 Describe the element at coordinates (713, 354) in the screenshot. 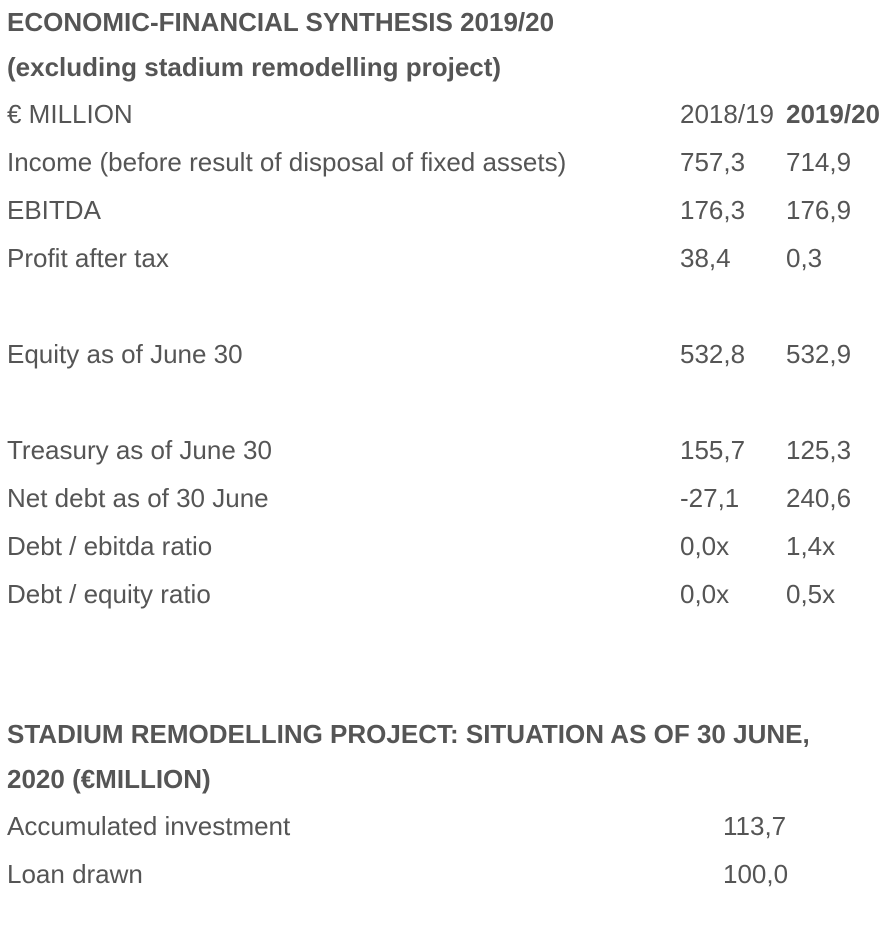

I see `row-value-equity-2018: 532,8` at that location.